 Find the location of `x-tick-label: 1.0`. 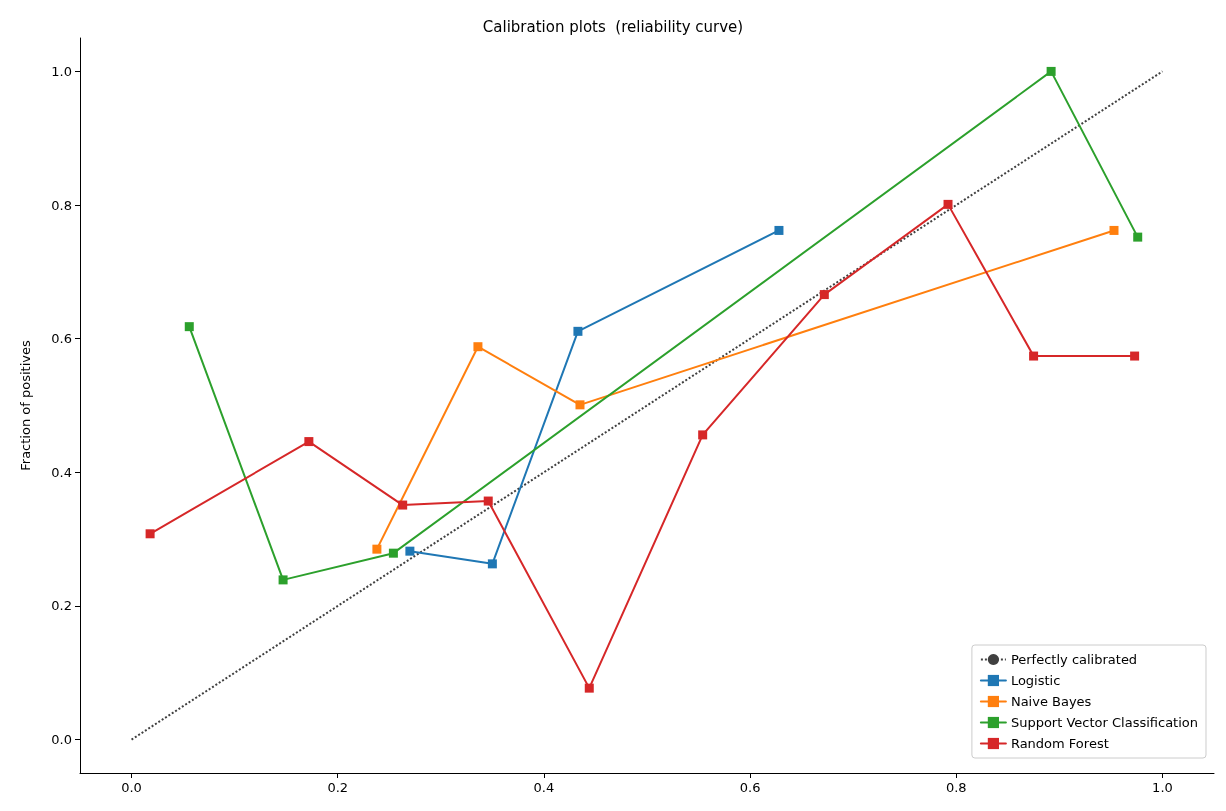

x-tick-label: 1.0 is located at coordinates (1162, 787).